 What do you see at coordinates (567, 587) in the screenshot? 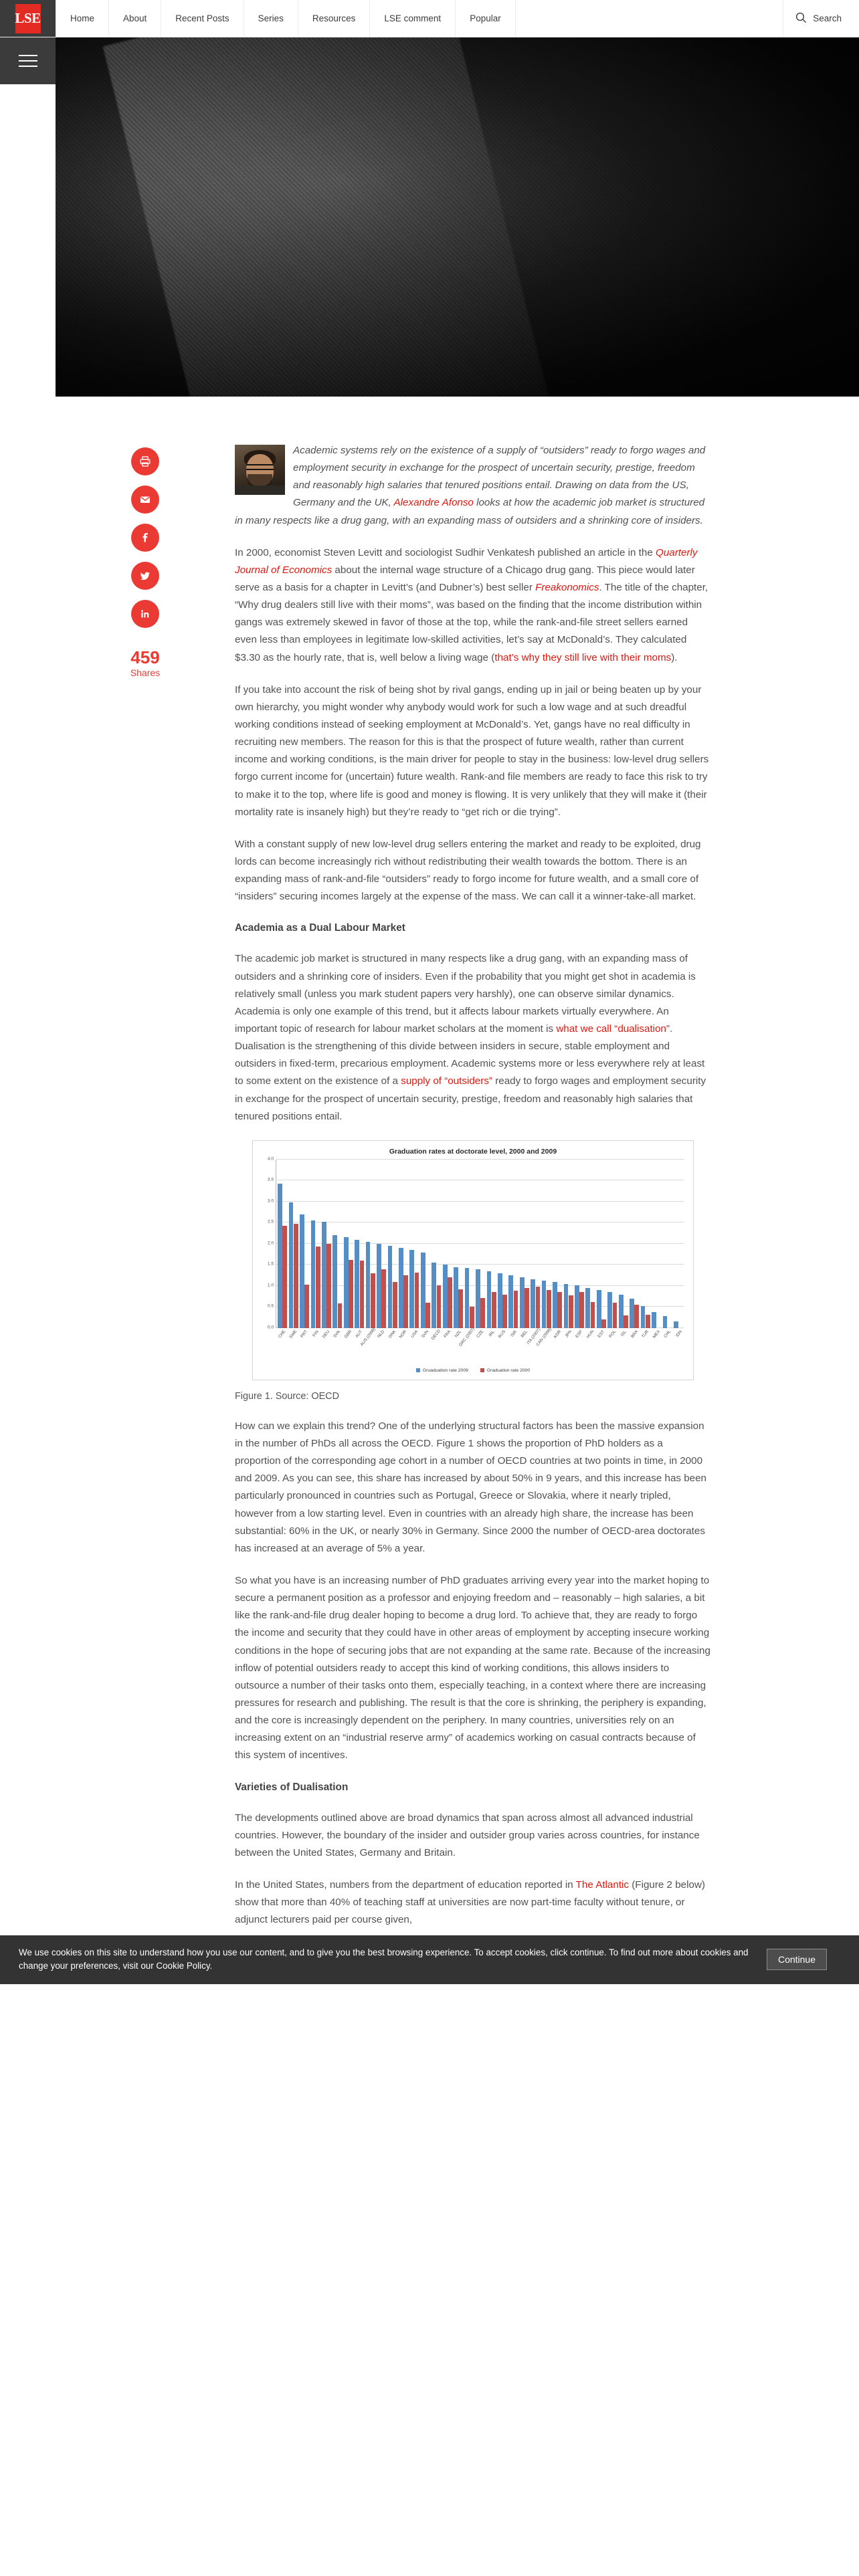
I see `link-freakonomics: Freakonomics` at bounding box center [567, 587].